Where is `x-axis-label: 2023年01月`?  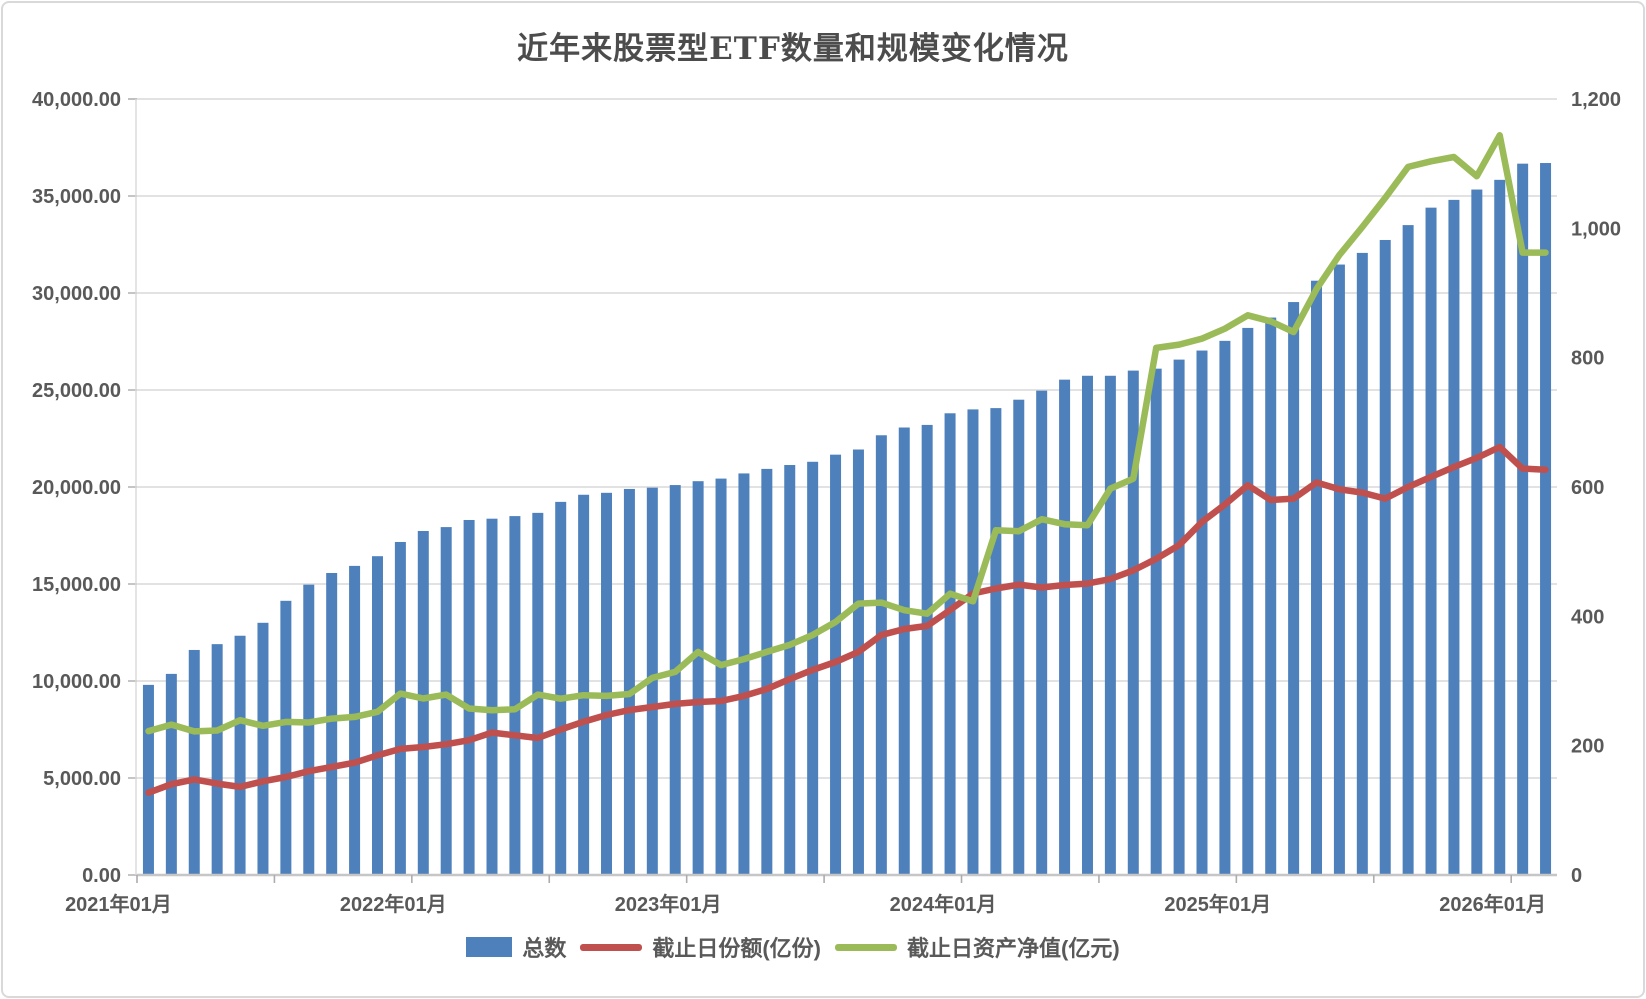
x-axis-label: 2023年01月 is located at coordinates (668, 904).